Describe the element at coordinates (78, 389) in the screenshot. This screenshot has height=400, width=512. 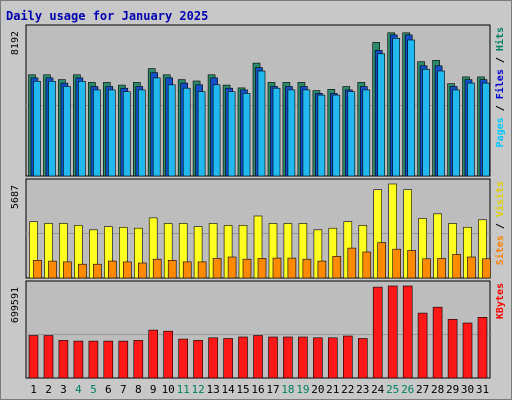
I see `x-tick-label: 4` at that location.